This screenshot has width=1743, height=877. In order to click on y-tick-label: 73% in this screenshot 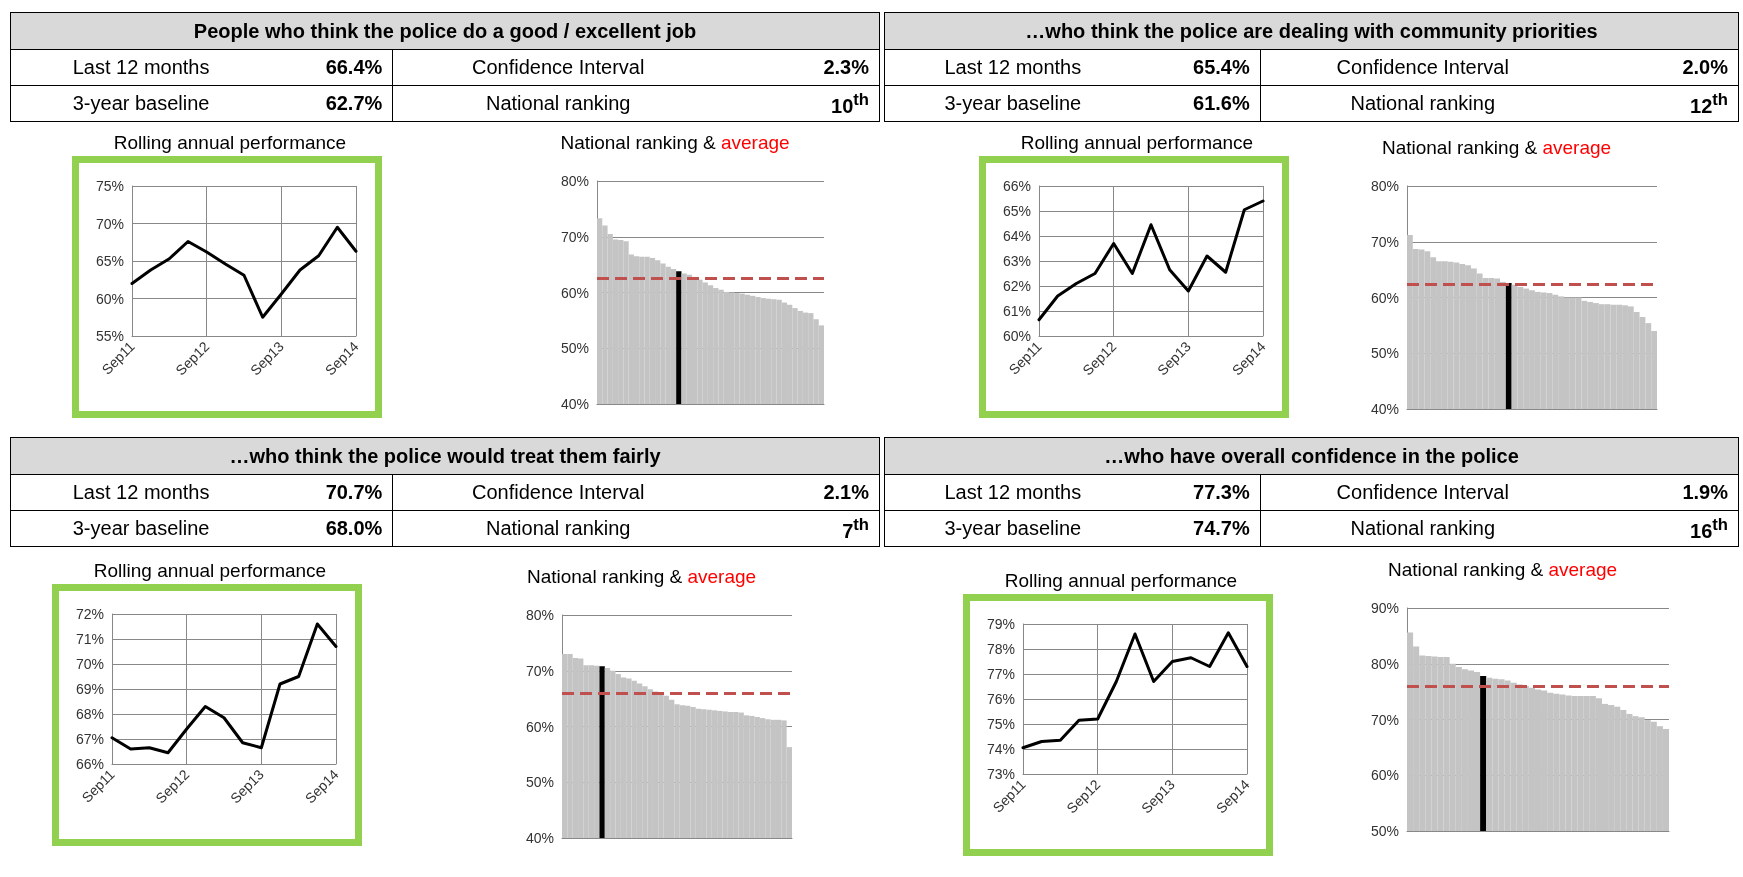, I will do `click(1000, 774)`.